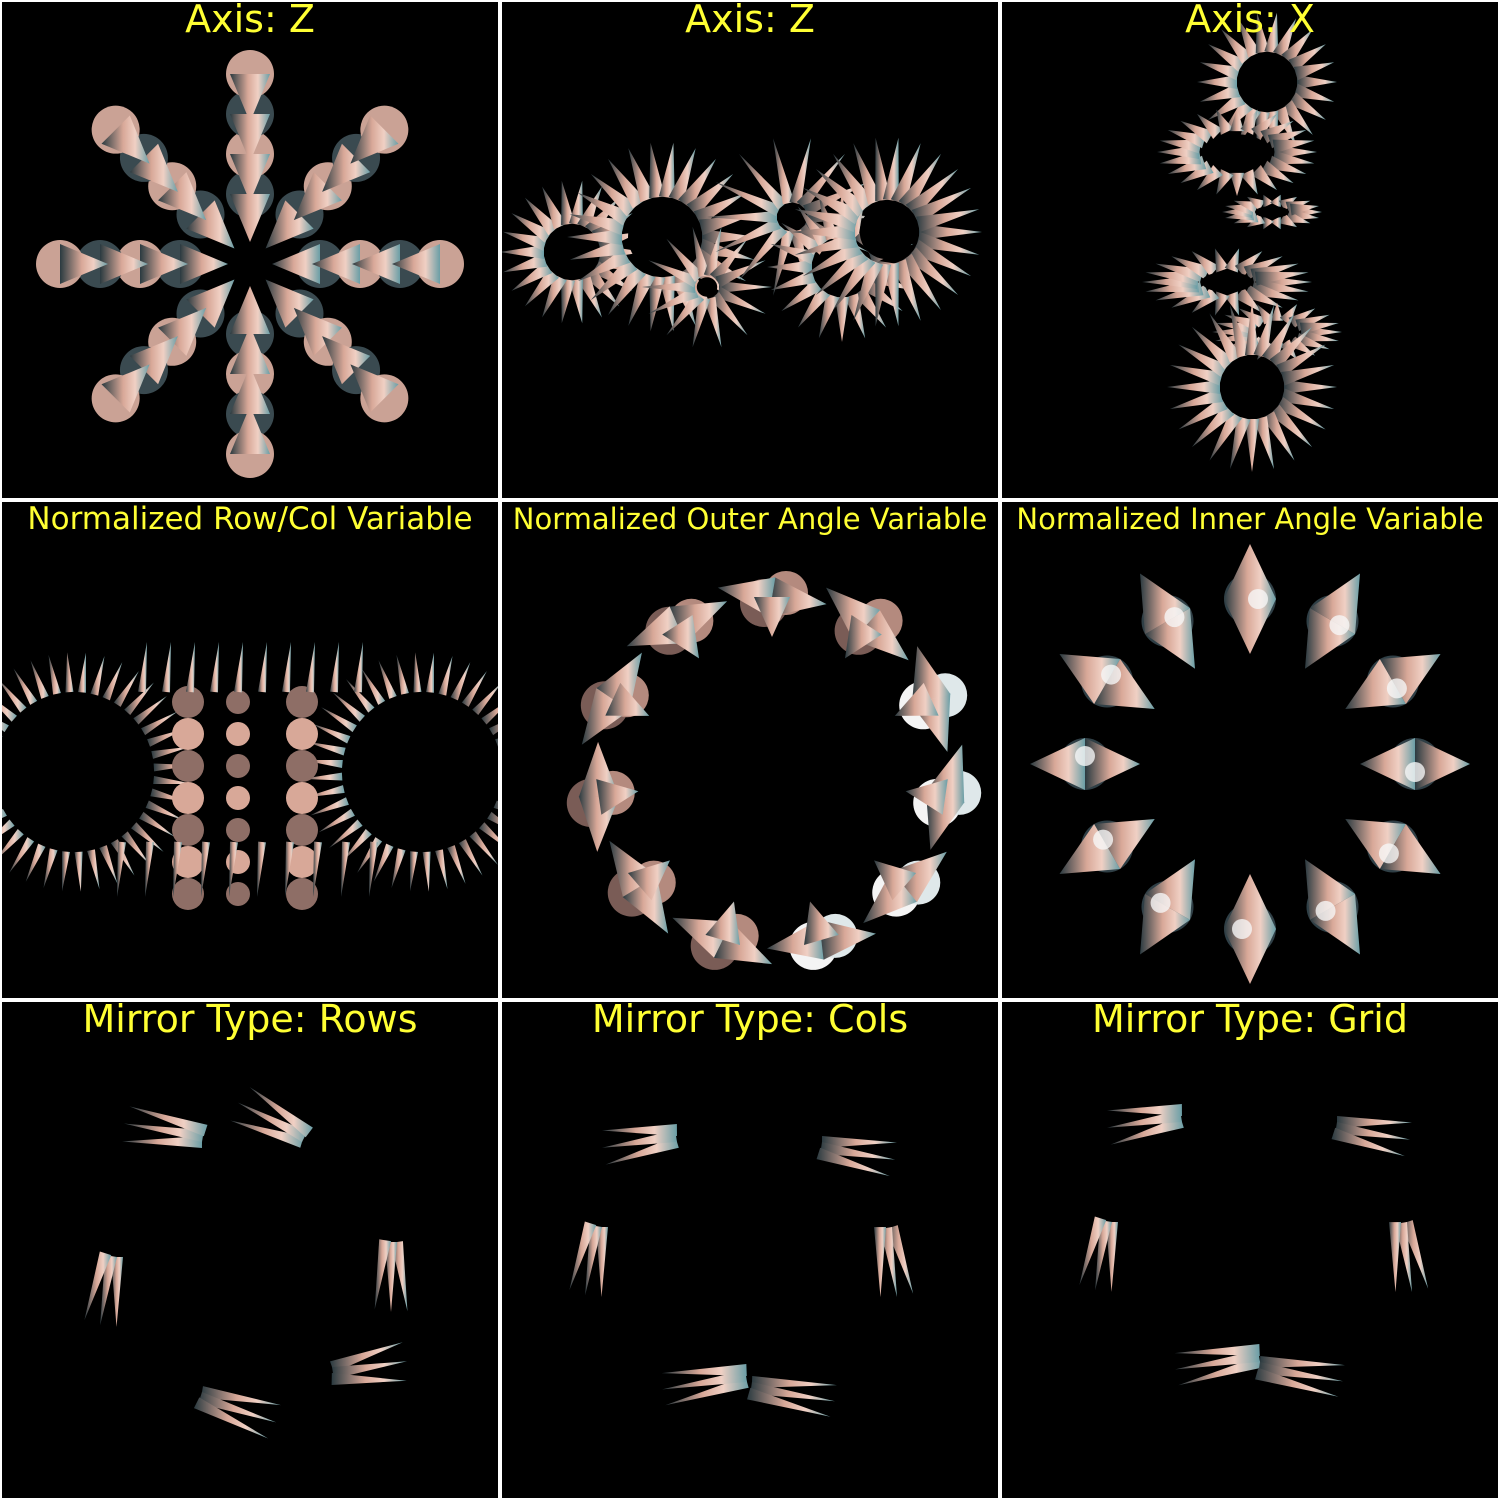 Image resolution: width=1500 pixels, height=1500 pixels. Describe the element at coordinates (1250, 21) in the screenshot. I see `panel-title: Axis: X` at that location.